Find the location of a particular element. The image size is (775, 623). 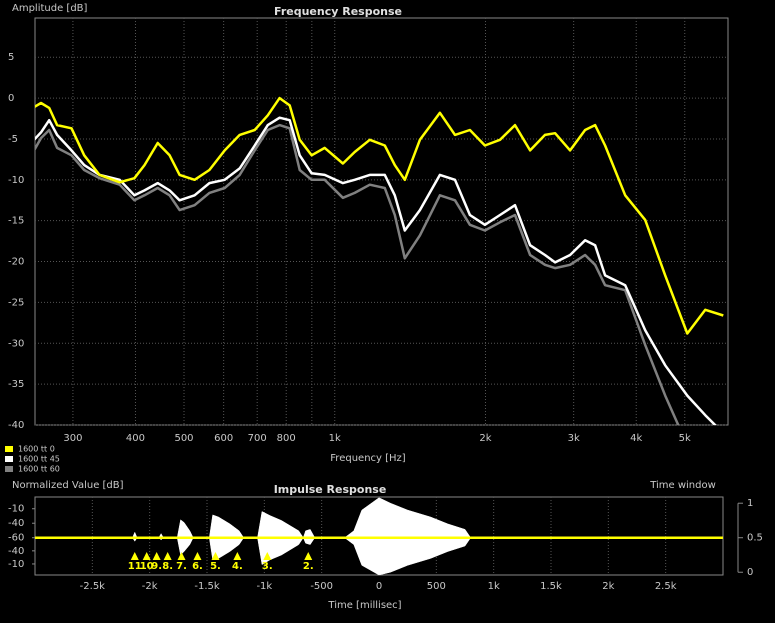

x-tick-label: 400 is located at coordinates (135, 438).